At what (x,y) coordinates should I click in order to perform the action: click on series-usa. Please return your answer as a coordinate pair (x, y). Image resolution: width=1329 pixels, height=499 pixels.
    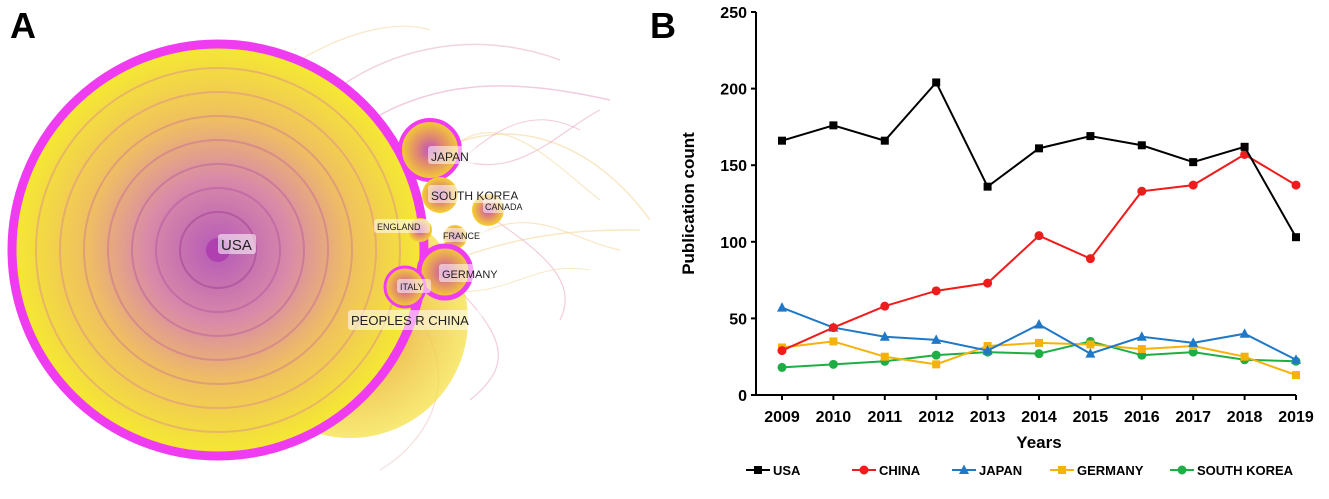
    Looking at the image, I should click on (1039, 160).